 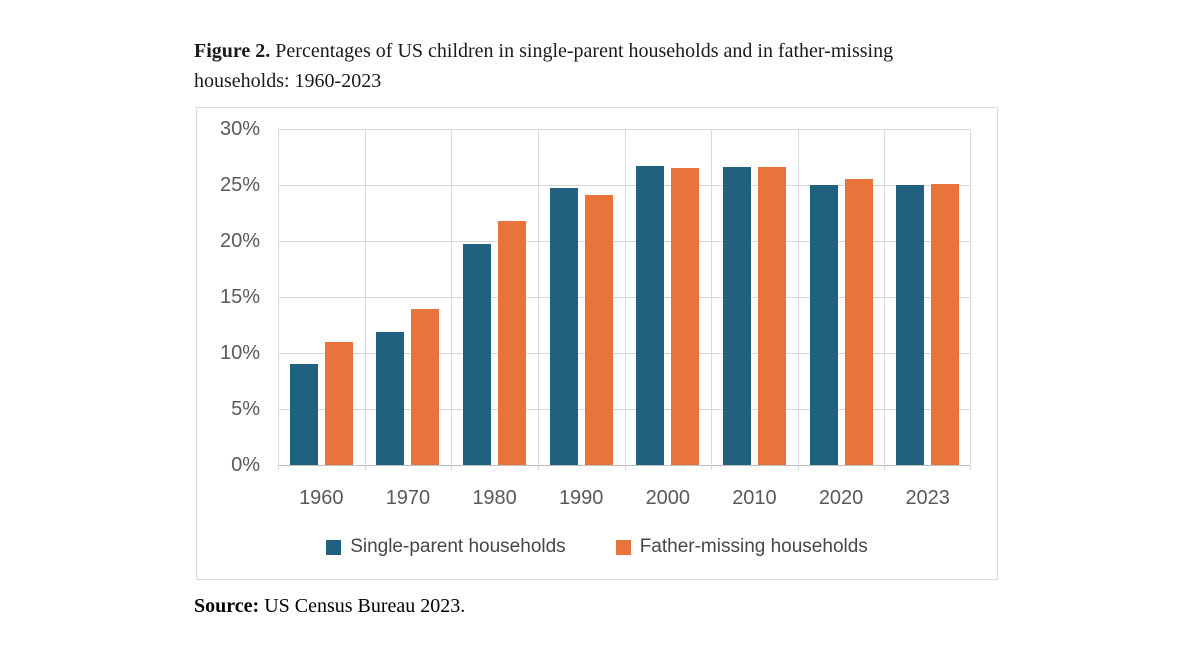 I want to click on y-tick-label: 25%, so click(x=239, y=185).